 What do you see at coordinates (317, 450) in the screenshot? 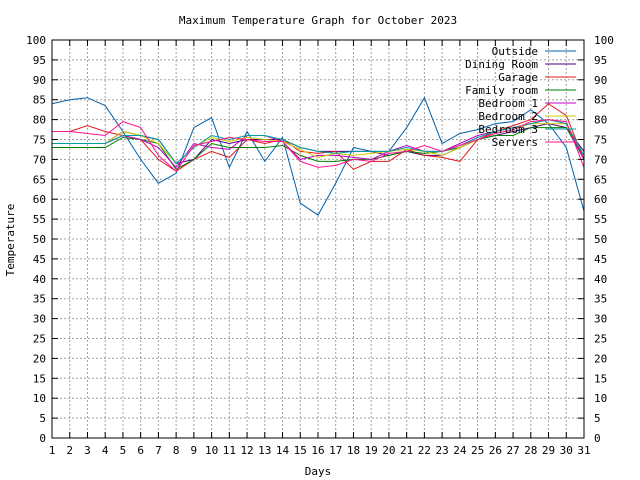
I see `x-tick-label: 16` at bounding box center [317, 450].